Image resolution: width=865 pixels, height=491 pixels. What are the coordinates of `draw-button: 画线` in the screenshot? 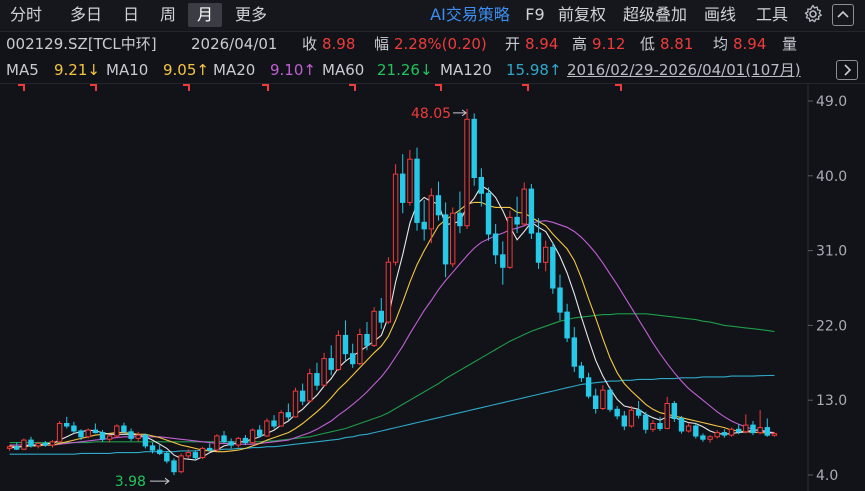 It's located at (719, 14).